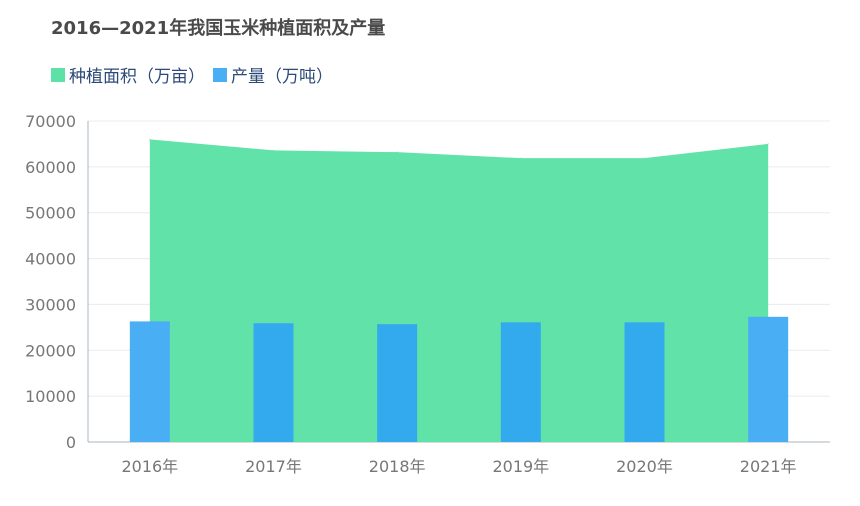  I want to click on legend-label-area: 种植面积（万亩）, so click(137, 77).